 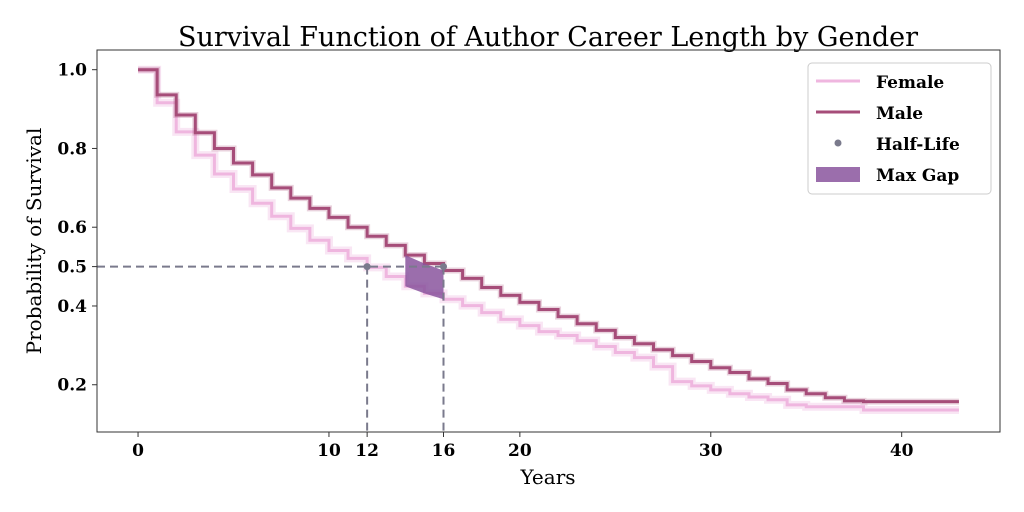 What do you see at coordinates (72, 268) in the screenshot?
I see `y-tick-label: 0.5` at bounding box center [72, 268].